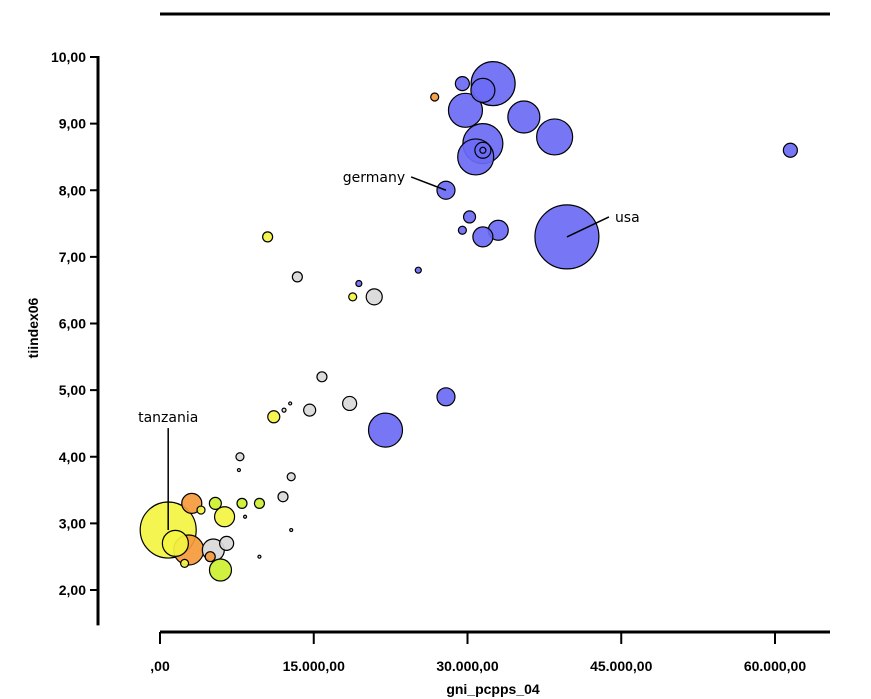  What do you see at coordinates (627, 218) in the screenshot?
I see `annotation-label-usa: usa` at bounding box center [627, 218].